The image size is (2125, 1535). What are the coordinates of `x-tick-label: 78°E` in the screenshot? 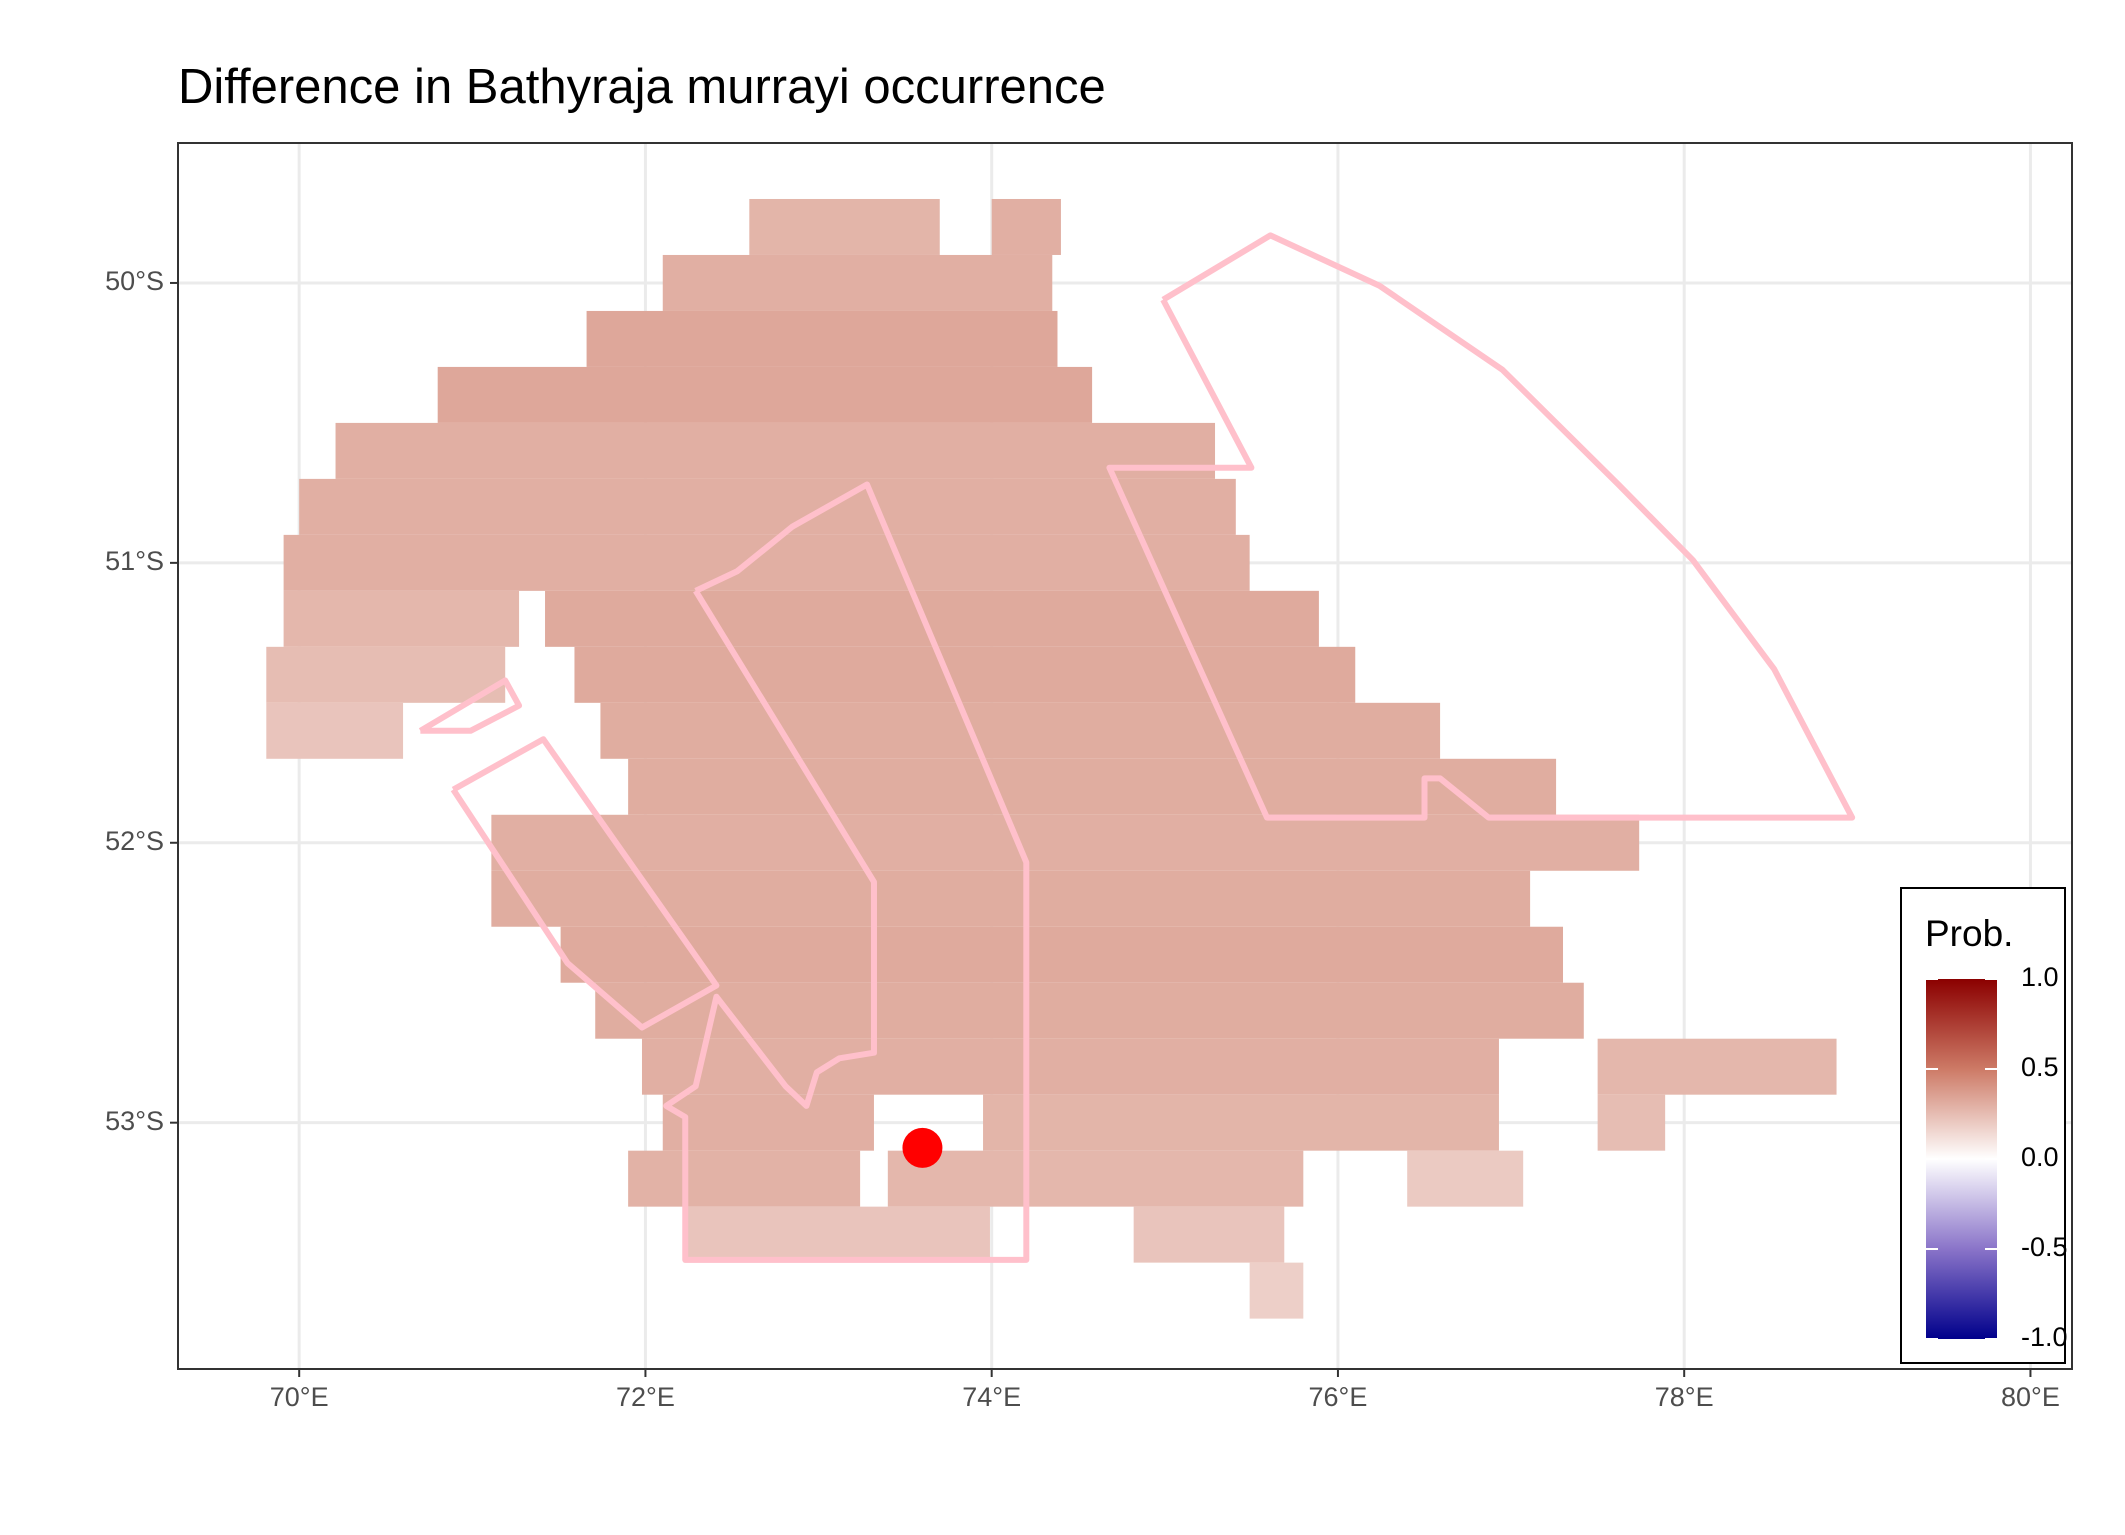 It's located at (1684, 1397).